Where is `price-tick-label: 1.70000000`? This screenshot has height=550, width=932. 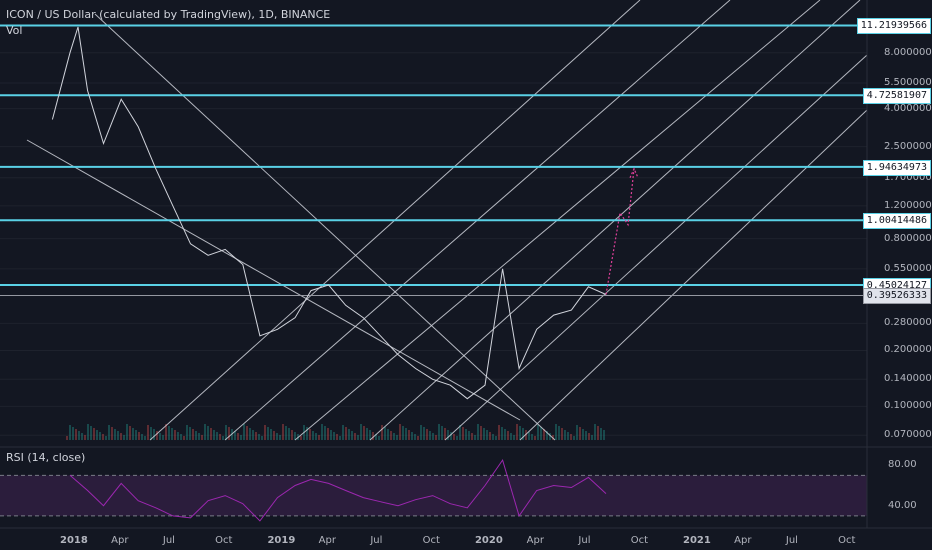 price-tick-label: 1.70000000 is located at coordinates (908, 177).